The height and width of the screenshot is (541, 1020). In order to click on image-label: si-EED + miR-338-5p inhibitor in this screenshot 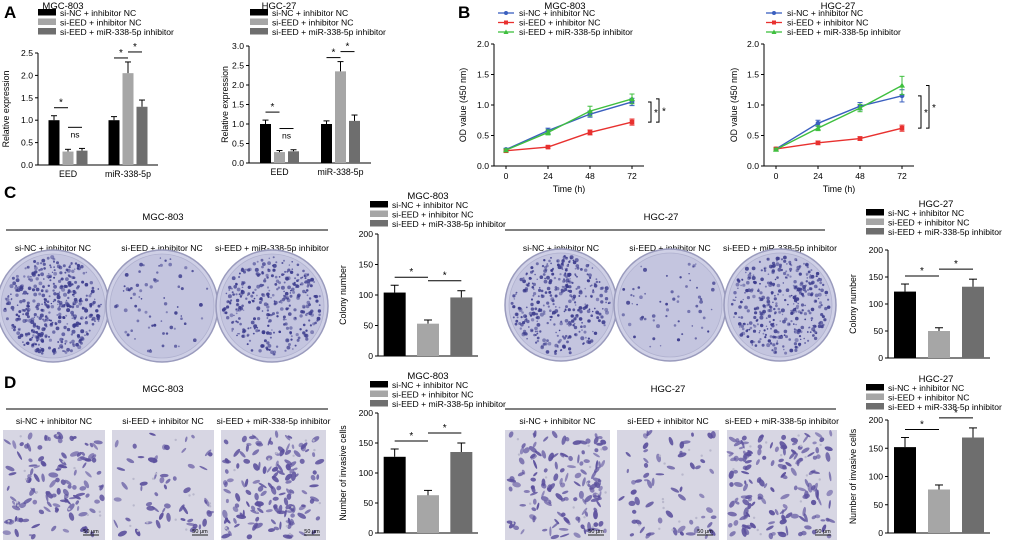, I will do `click(272, 248)`.